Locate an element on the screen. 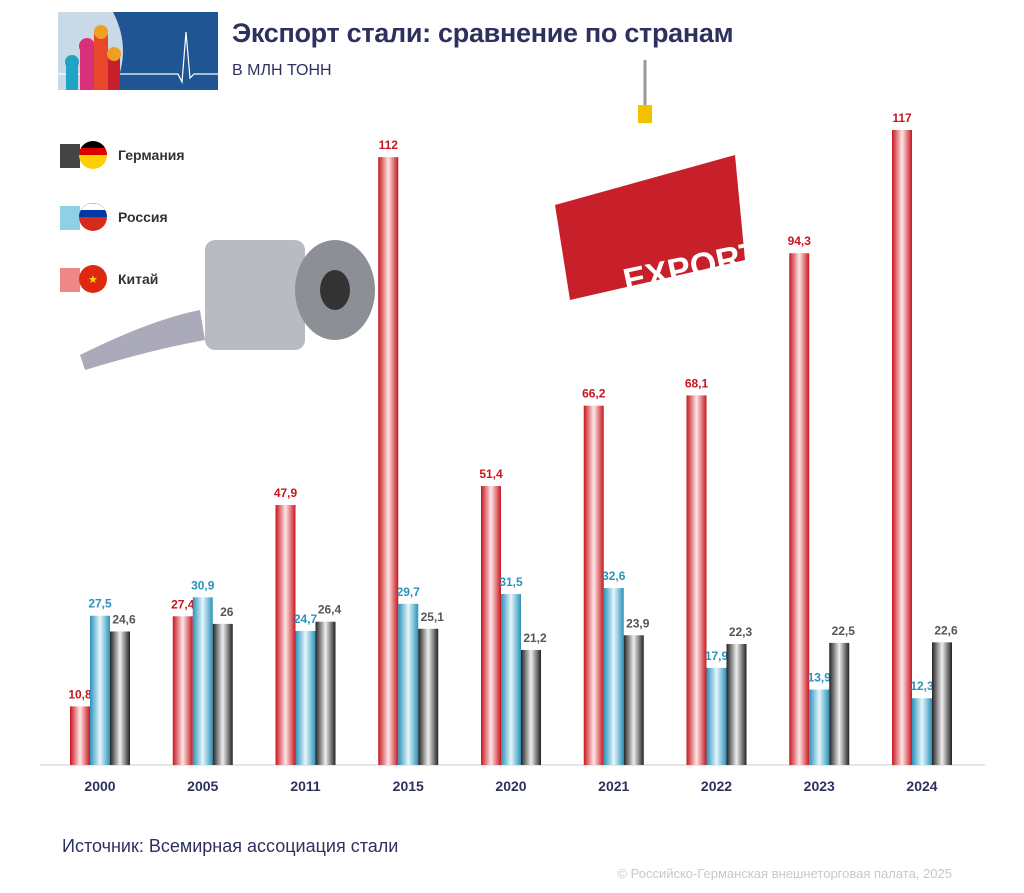 This screenshot has height=893, width=1024. x-tick-label: 2000 is located at coordinates (99, 786).